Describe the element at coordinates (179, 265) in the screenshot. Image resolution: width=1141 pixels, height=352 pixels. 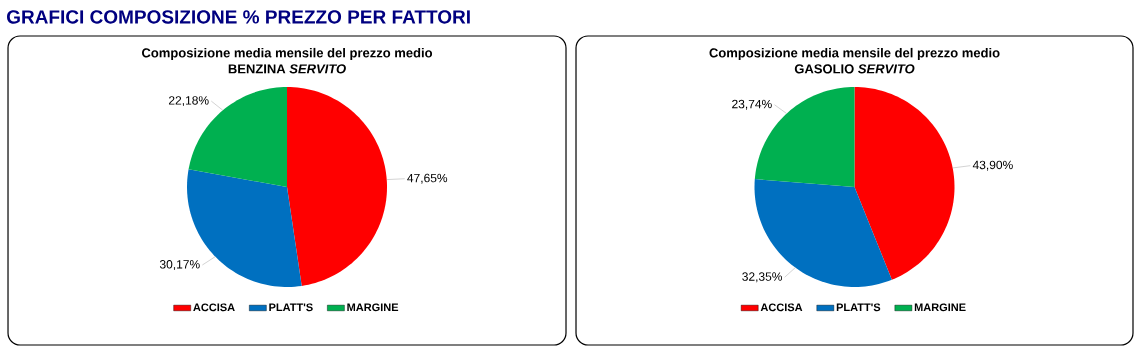
I see `data-label: 30,17%` at that location.